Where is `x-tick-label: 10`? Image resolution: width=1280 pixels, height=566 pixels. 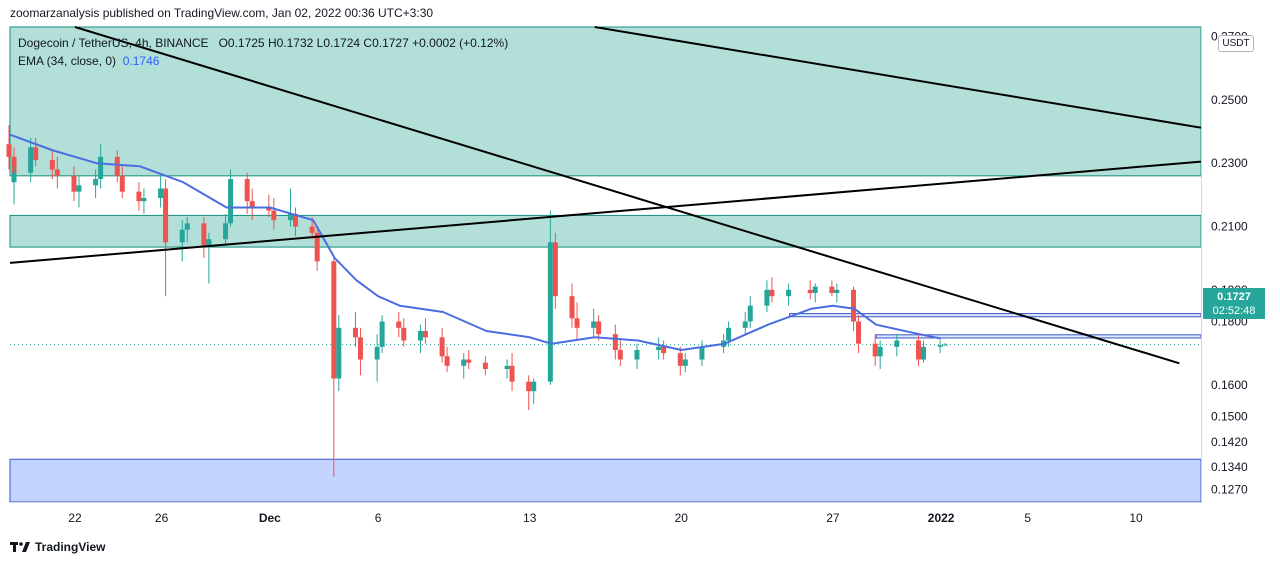
x-tick-label: 10 is located at coordinates (1136, 518).